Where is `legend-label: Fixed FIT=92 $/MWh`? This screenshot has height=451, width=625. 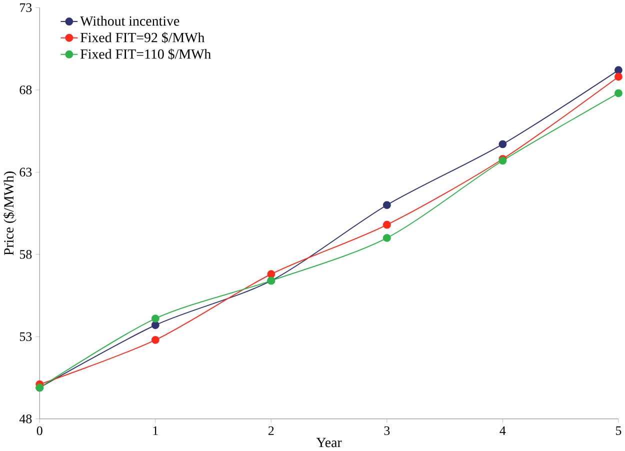 legend-label: Fixed FIT=92 $/MWh is located at coordinates (142, 38).